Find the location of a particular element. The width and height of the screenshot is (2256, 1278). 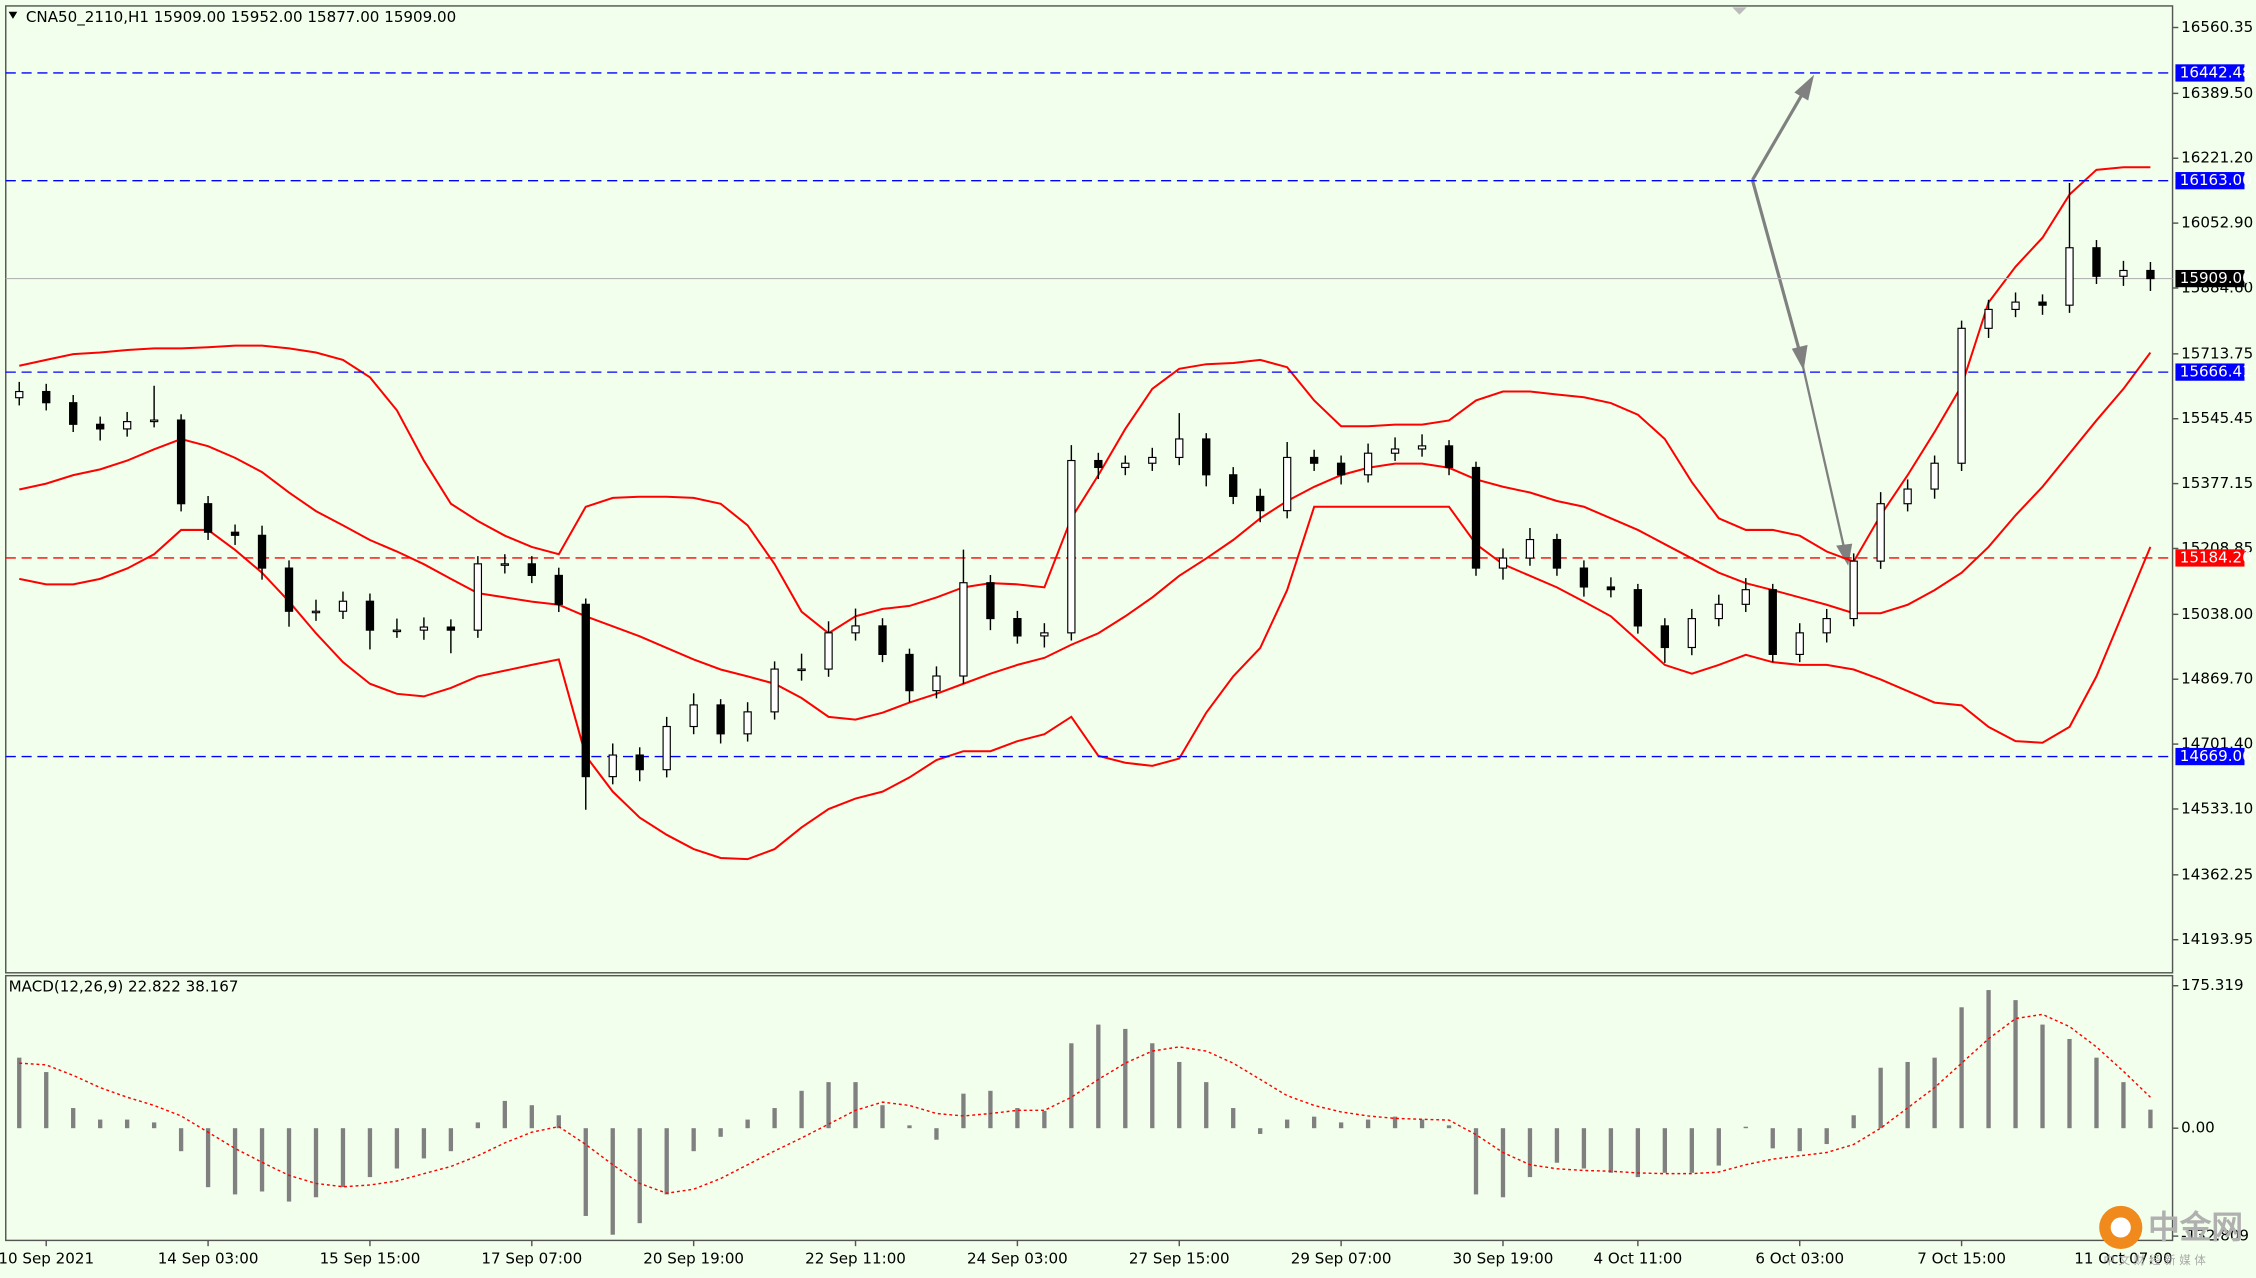

y-tick-label: 15377.15 is located at coordinates (2217, 483).